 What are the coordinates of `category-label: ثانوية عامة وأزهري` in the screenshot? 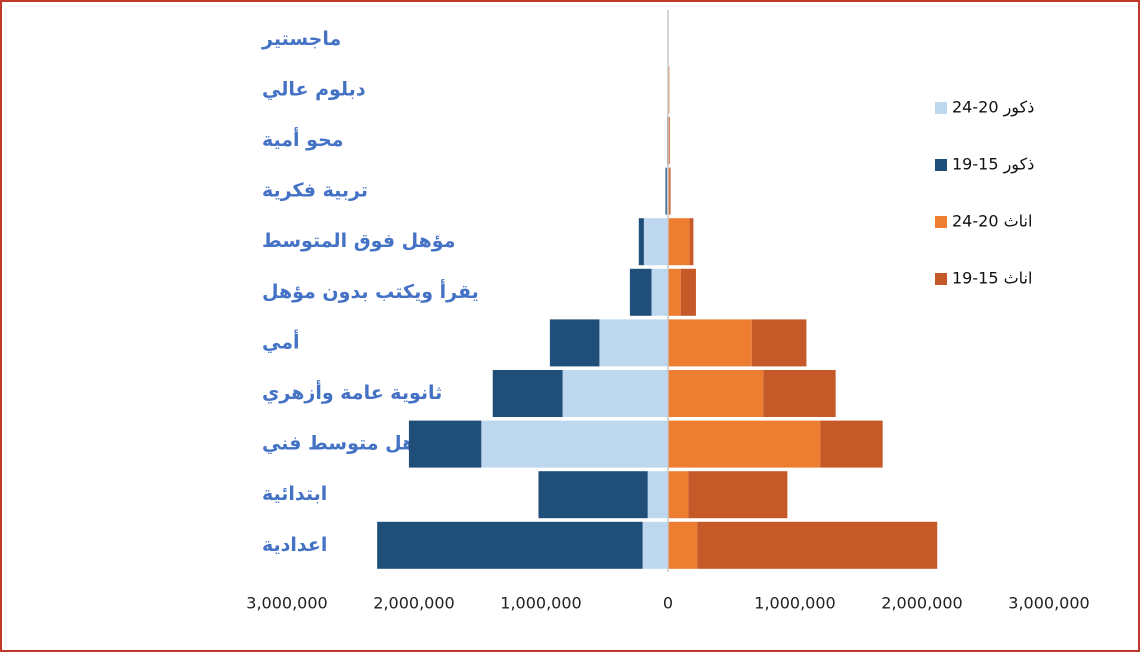 It's located at (352, 392).